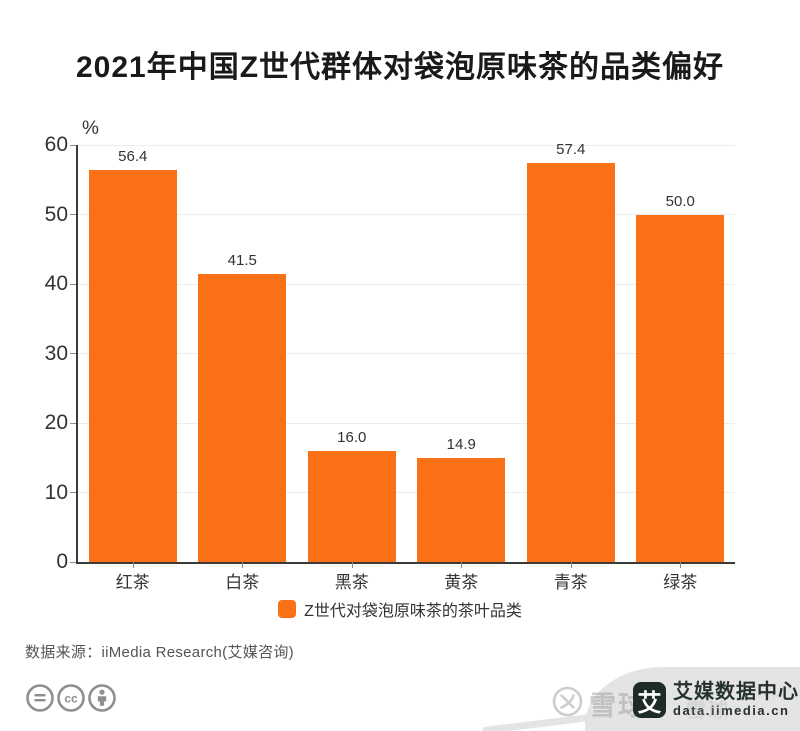 Image resolution: width=800 pixels, height=731 pixels. What do you see at coordinates (680, 201) in the screenshot?
I see `bar-value-label-绿茶: 50.0` at bounding box center [680, 201].